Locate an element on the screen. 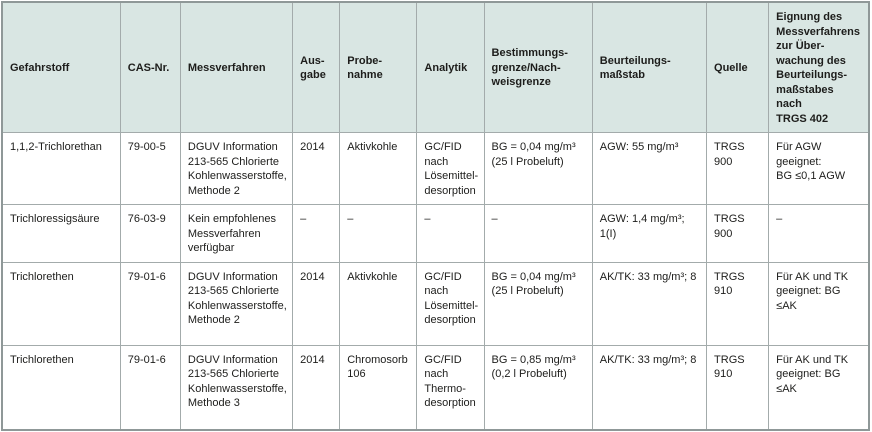 This screenshot has height=432, width=872. cell-bestimmungsgrenze: BG = 0,85 mg/m³ (0,2 l Probeluft) is located at coordinates (538, 387).